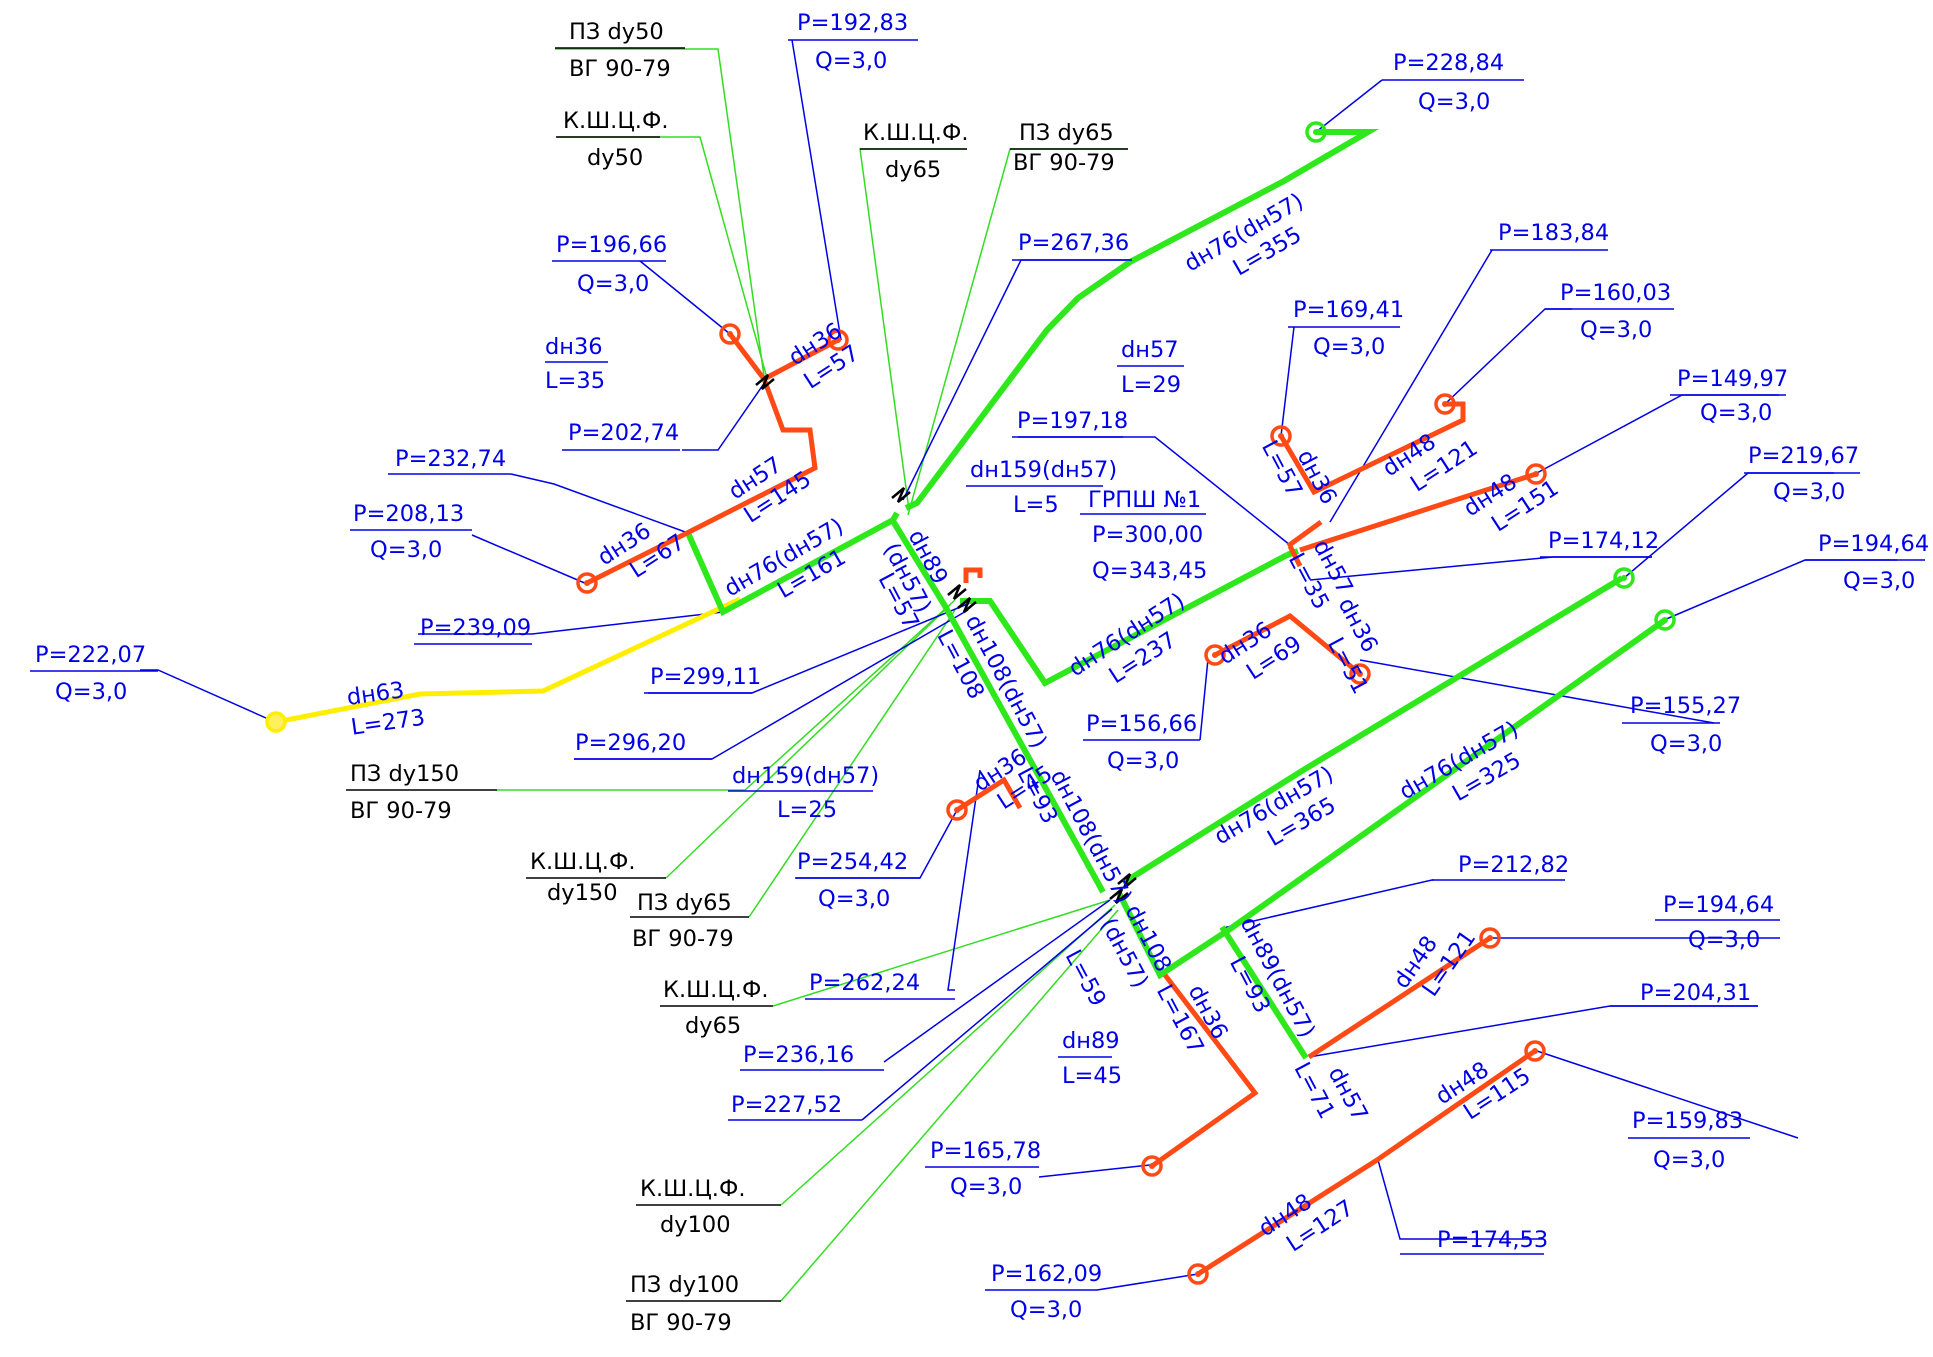 The height and width of the screenshot is (1357, 1933). Describe the element at coordinates (375, 694) in the screenshot. I see `svg-text: dн63` at that location.